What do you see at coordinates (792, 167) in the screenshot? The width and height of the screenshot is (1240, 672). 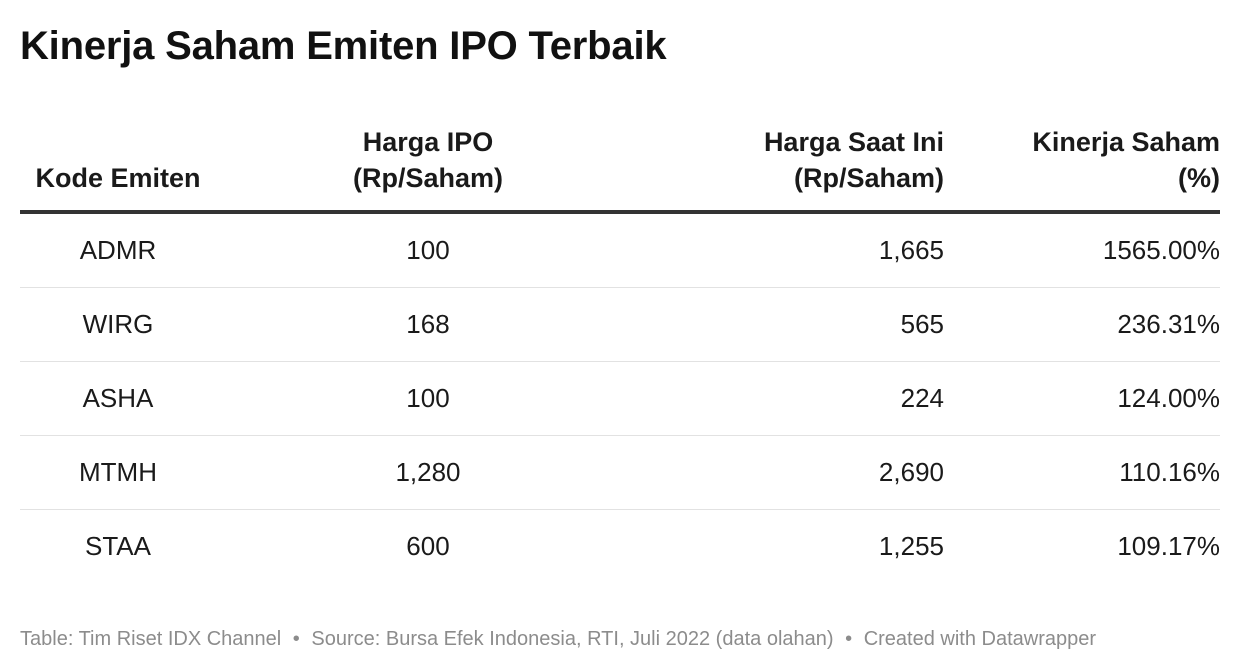 I see `column-header-harga-saat-ini: Harga Saat Ini (Rp/Saham)` at bounding box center [792, 167].